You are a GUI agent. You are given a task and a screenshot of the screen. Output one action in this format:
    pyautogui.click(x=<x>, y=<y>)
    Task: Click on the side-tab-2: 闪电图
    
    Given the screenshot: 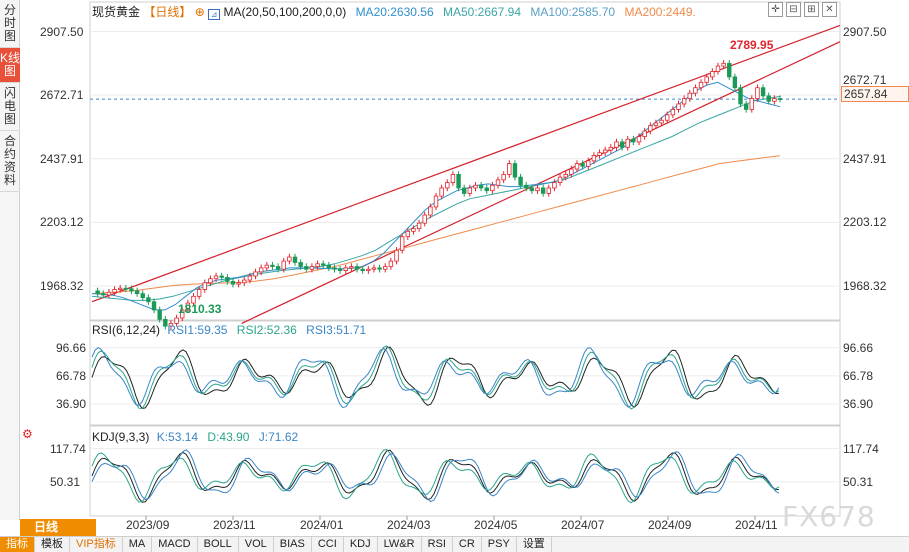 What is the action you would take?
    pyautogui.click(x=10, y=107)
    